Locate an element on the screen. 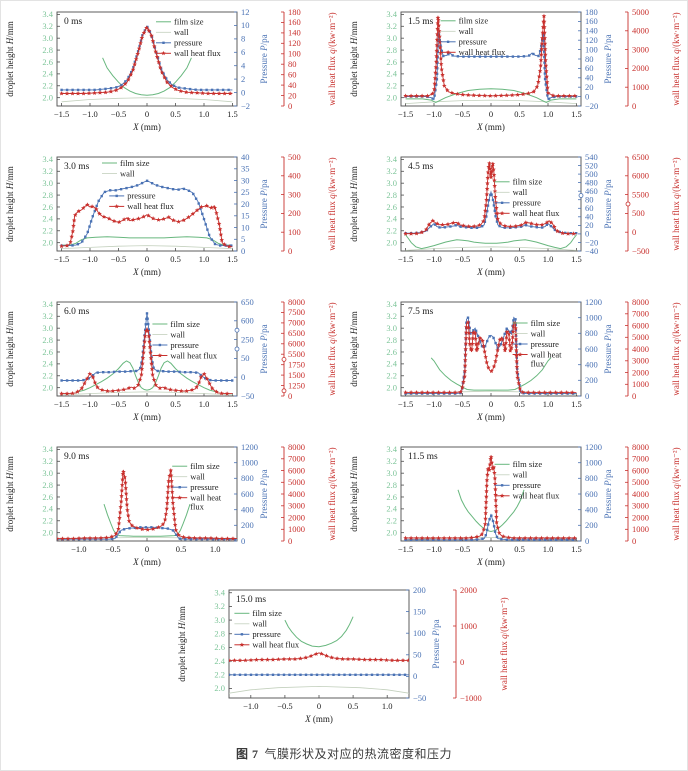  svg-text: 6500 is located at coordinates (296, 333).